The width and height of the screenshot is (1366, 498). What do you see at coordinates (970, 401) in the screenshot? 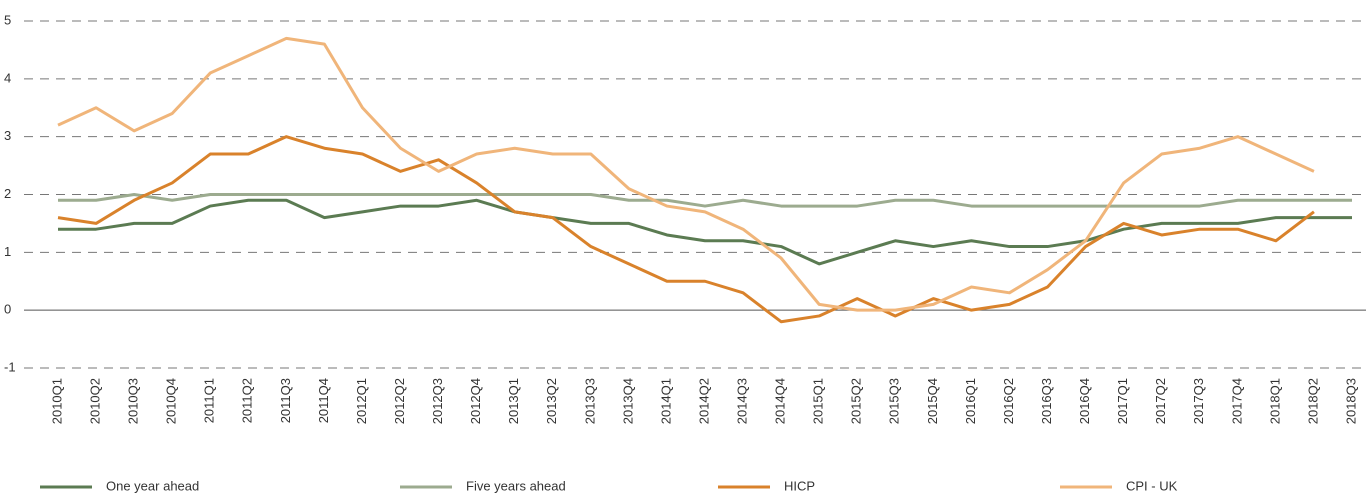
I see `x-tick-label: 2016Q1` at bounding box center [970, 401].